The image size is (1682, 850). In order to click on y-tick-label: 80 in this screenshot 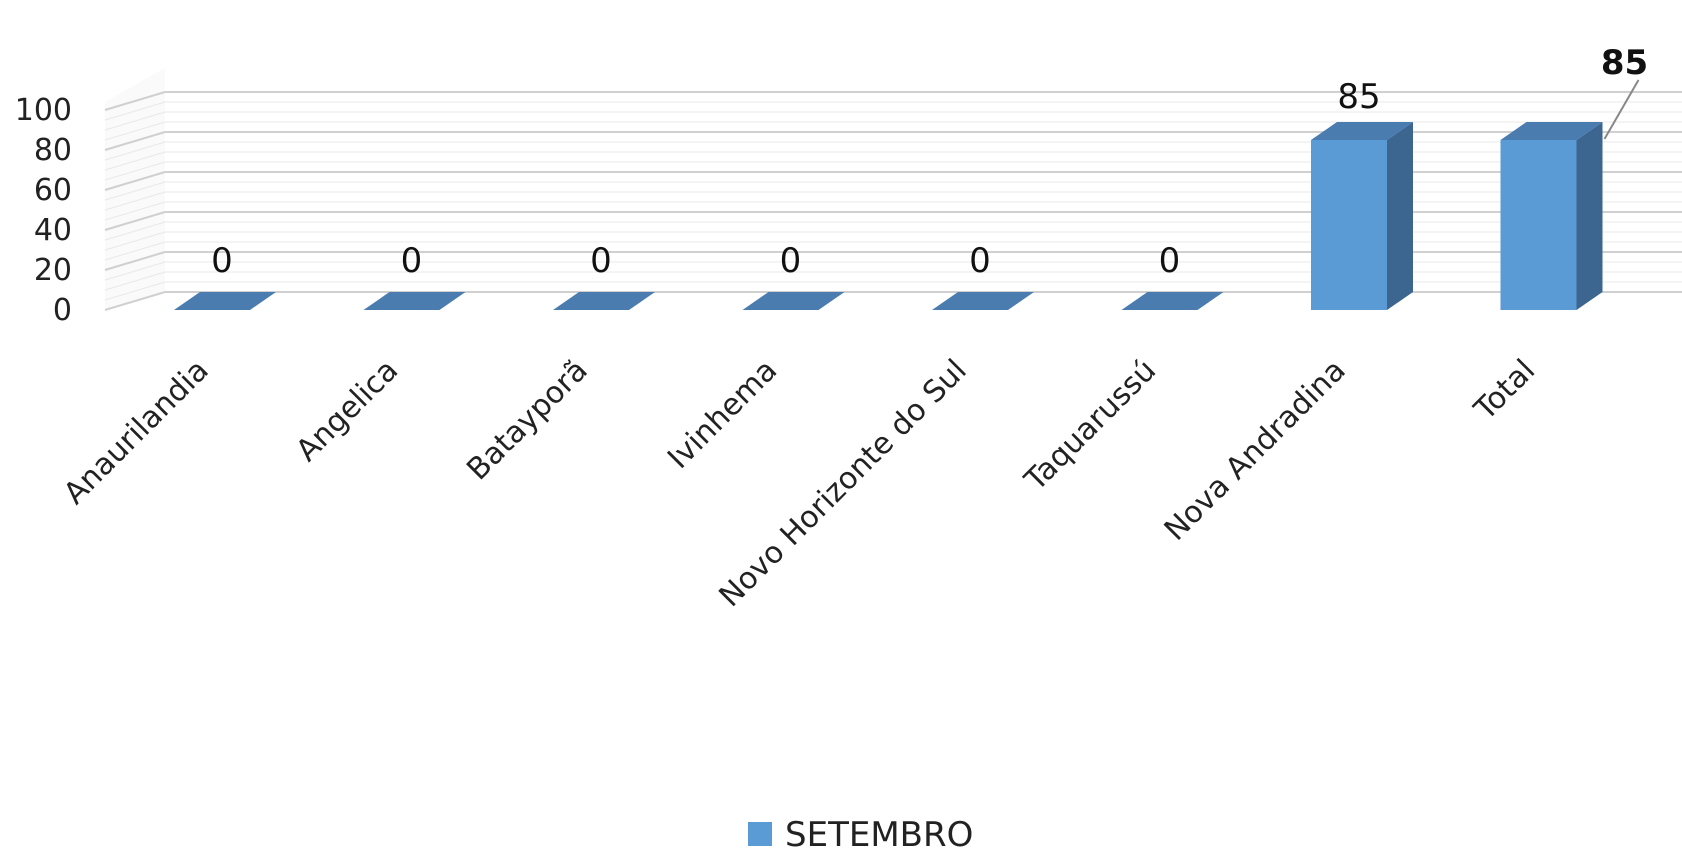, I will do `click(53, 150)`.